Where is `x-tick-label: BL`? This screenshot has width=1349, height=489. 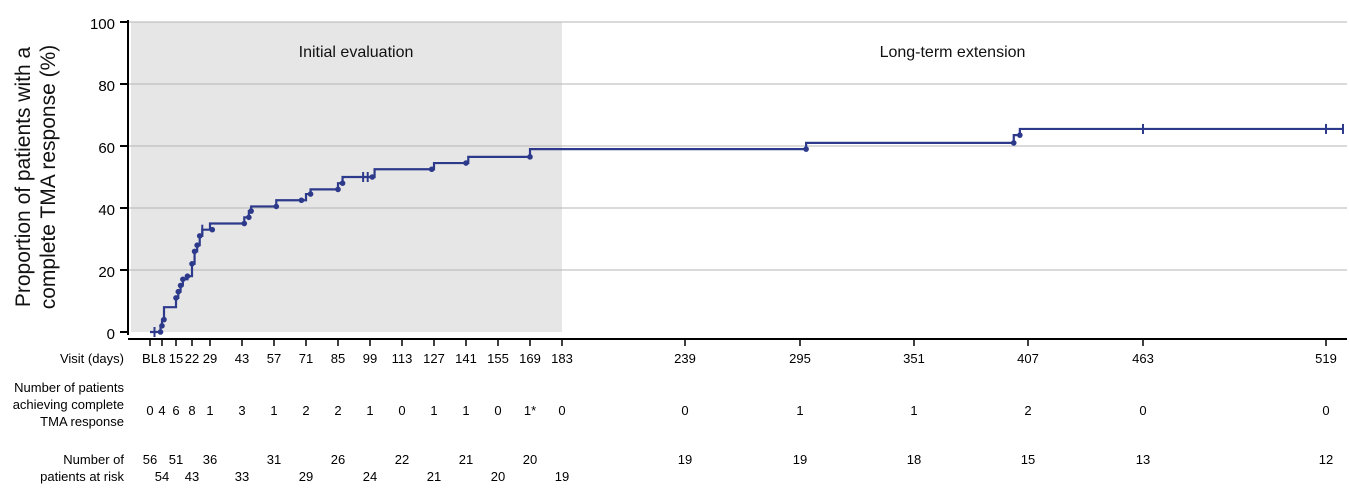 x-tick-label: BL is located at coordinates (150, 358).